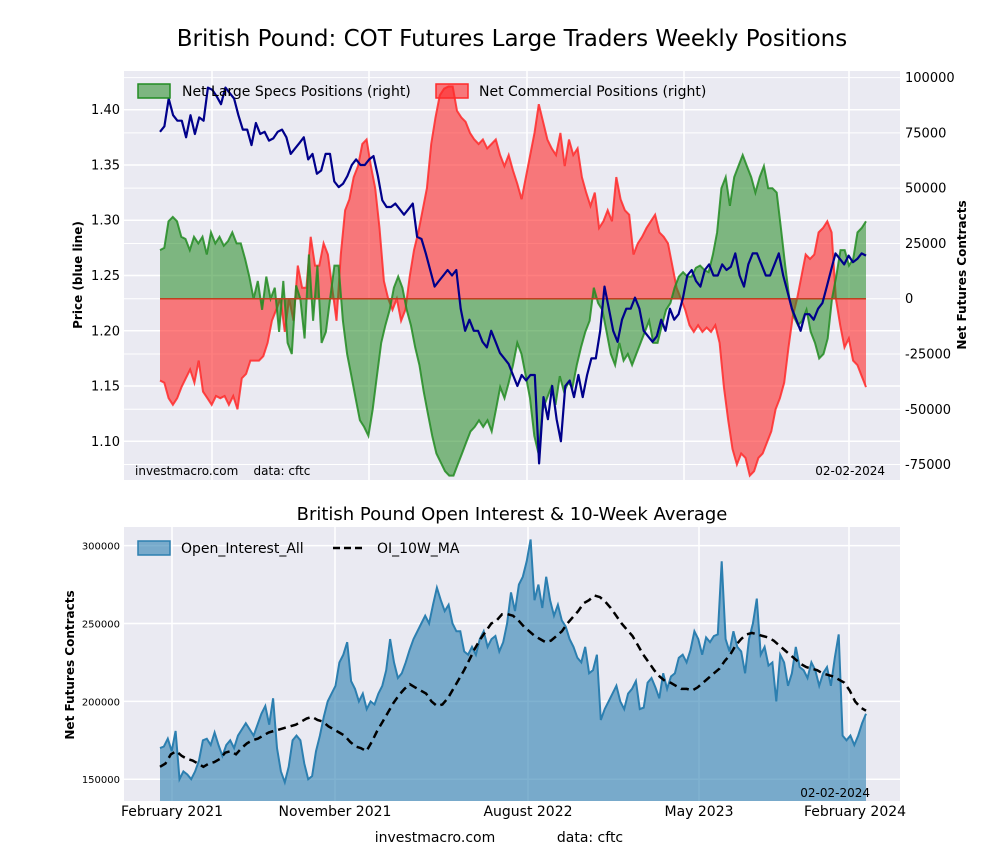  I want to click on moving-average-line, so click(513, 681).